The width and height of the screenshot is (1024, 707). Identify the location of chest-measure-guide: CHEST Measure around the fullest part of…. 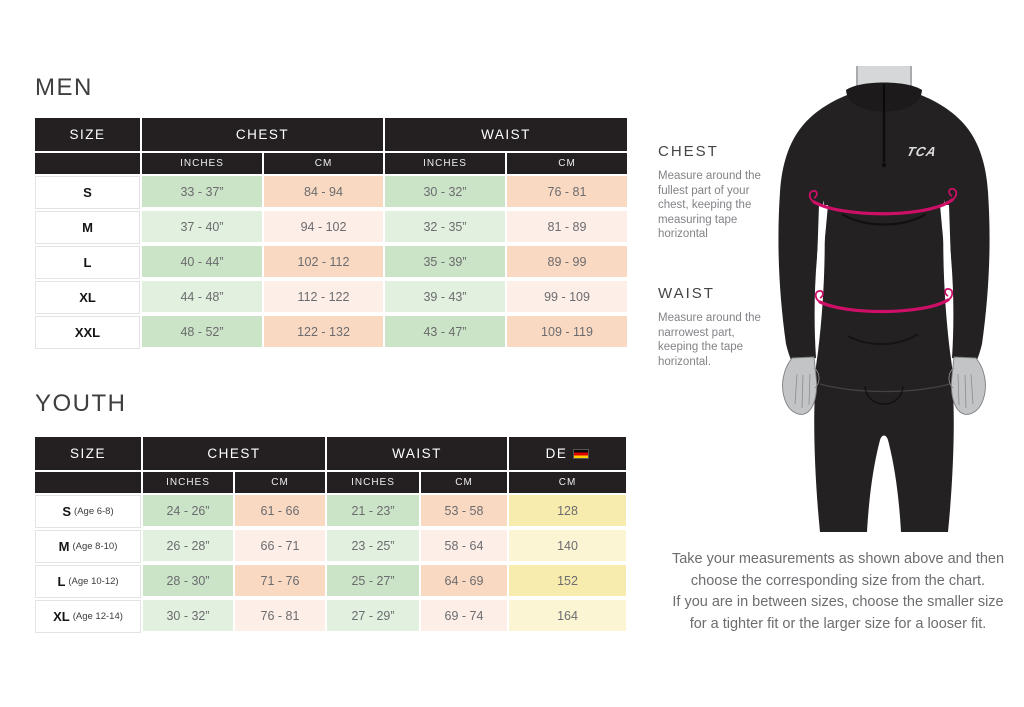
(710, 192).